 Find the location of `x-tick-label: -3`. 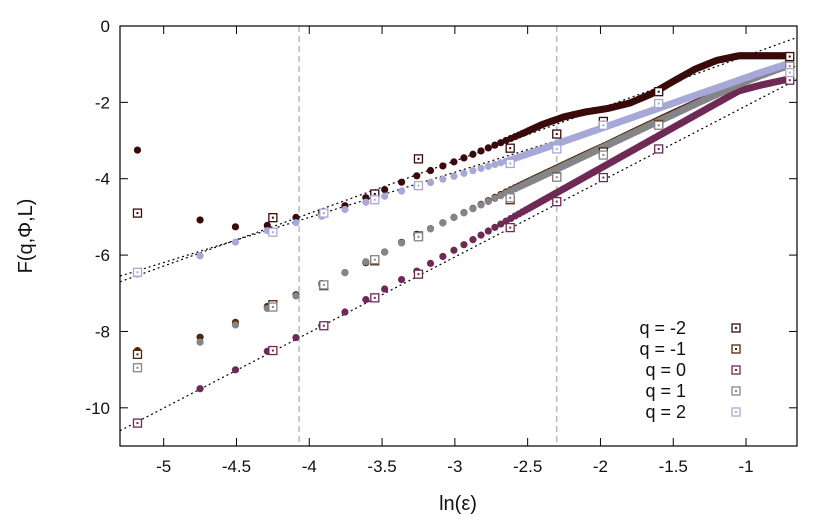

x-tick-label: -3 is located at coordinates (454, 466).